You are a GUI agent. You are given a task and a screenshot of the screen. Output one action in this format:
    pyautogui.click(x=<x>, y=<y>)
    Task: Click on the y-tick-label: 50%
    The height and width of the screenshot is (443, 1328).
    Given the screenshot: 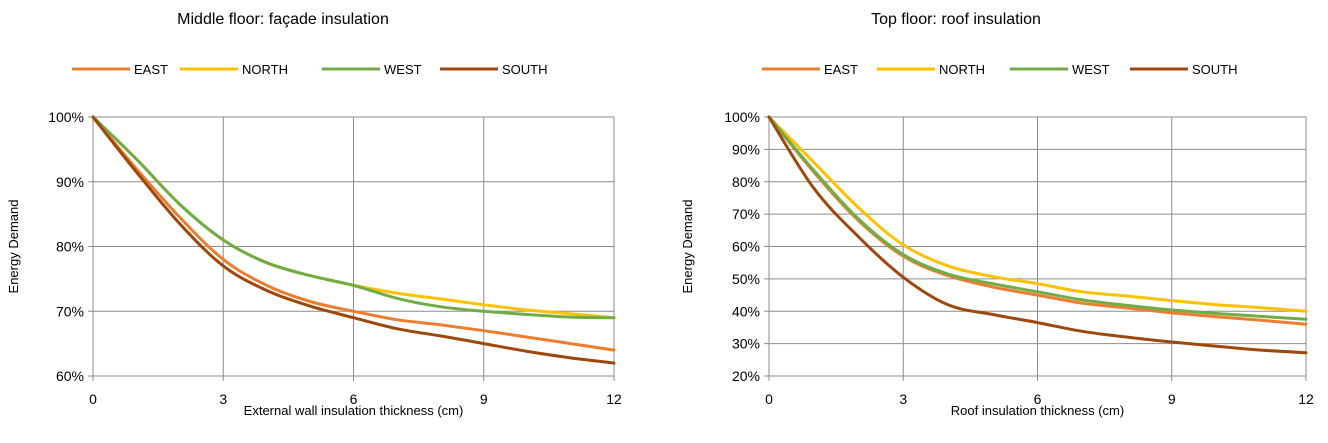 What is the action you would take?
    pyautogui.click(x=746, y=279)
    